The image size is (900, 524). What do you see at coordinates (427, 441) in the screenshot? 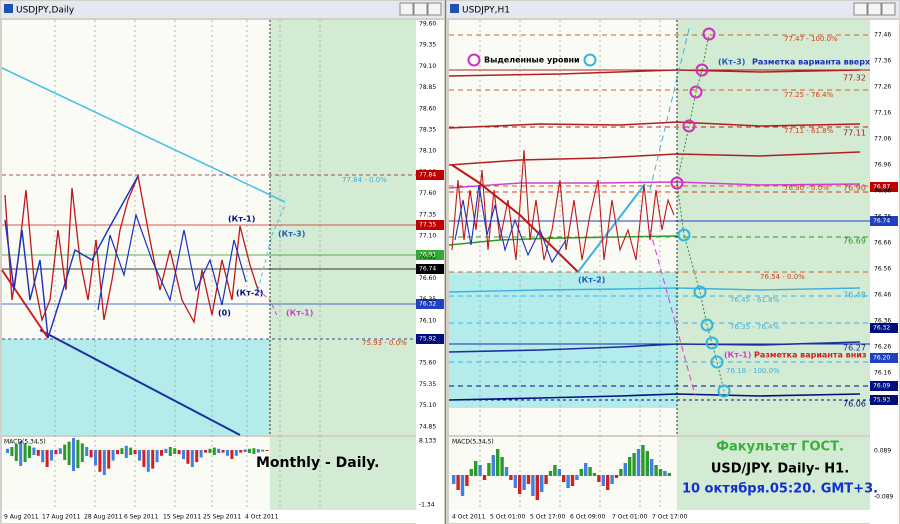
I see `label: 8.133` at bounding box center [427, 441].